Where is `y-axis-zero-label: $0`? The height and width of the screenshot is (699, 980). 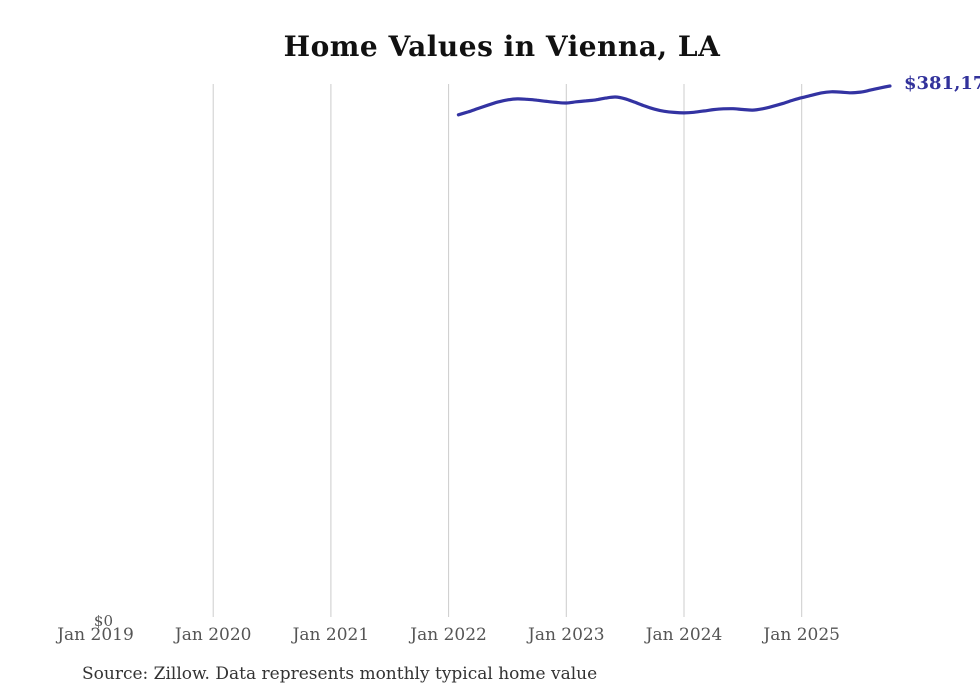
y-axis-zero-label: $0 is located at coordinates (103, 621).